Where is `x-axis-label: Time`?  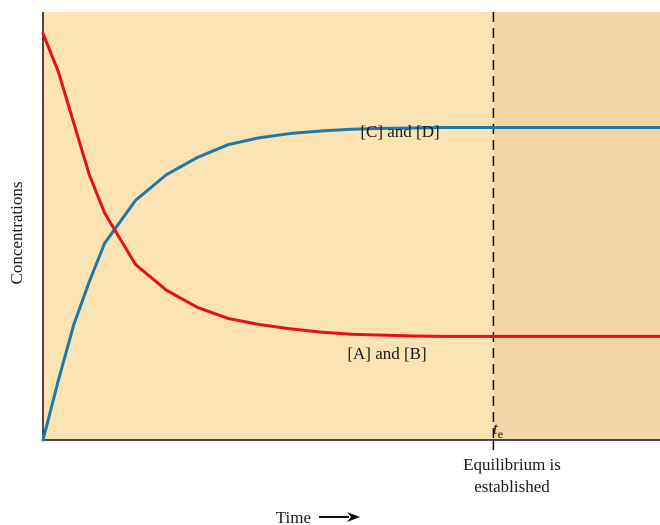
x-axis-label: Time is located at coordinates (293, 516).